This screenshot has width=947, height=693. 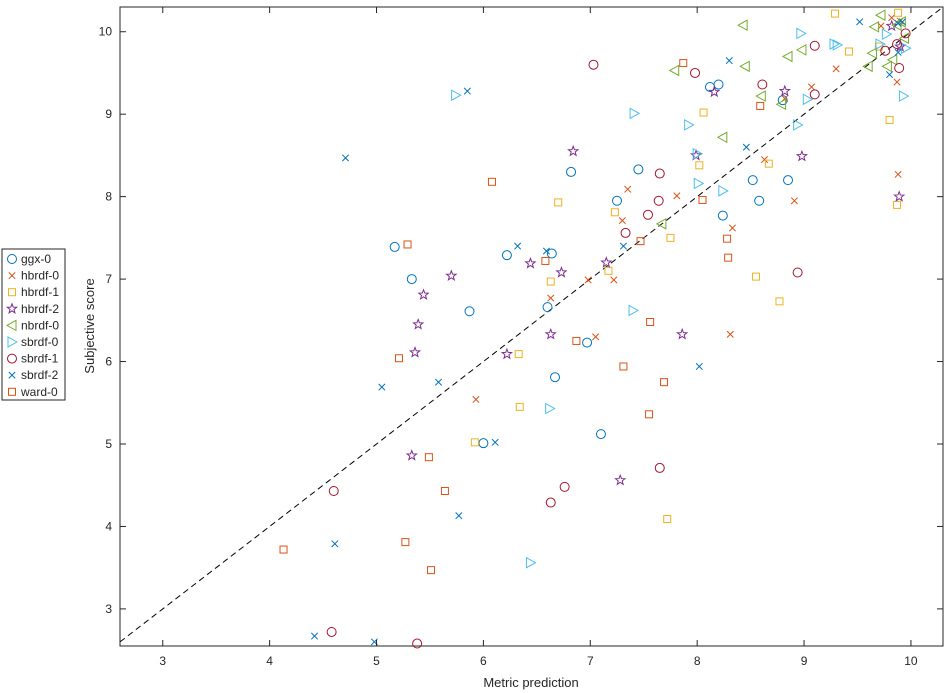 What do you see at coordinates (108, 444) in the screenshot?
I see `y-tick-label: 5` at bounding box center [108, 444].